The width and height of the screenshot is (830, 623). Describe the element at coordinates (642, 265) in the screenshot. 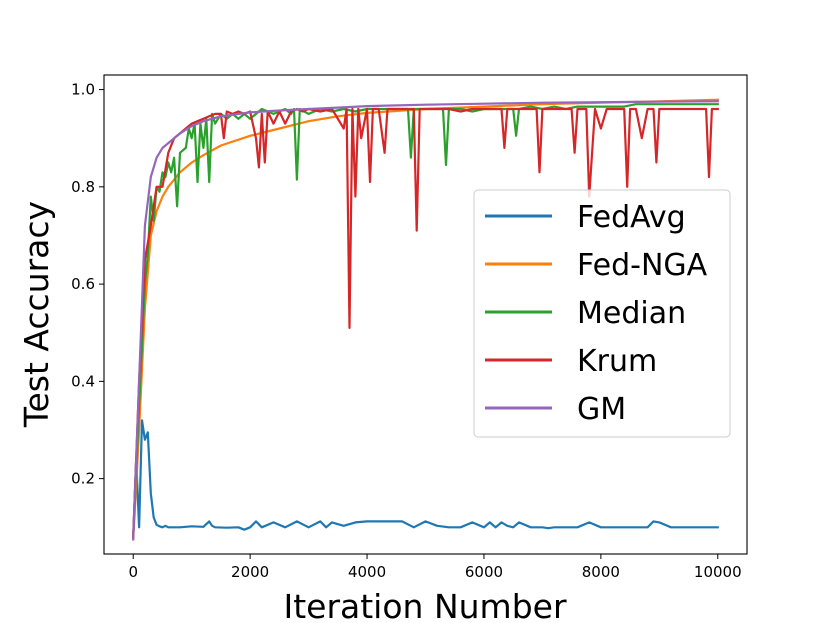

I see `legend-label-fed-nga: Fed-NGA` at that location.